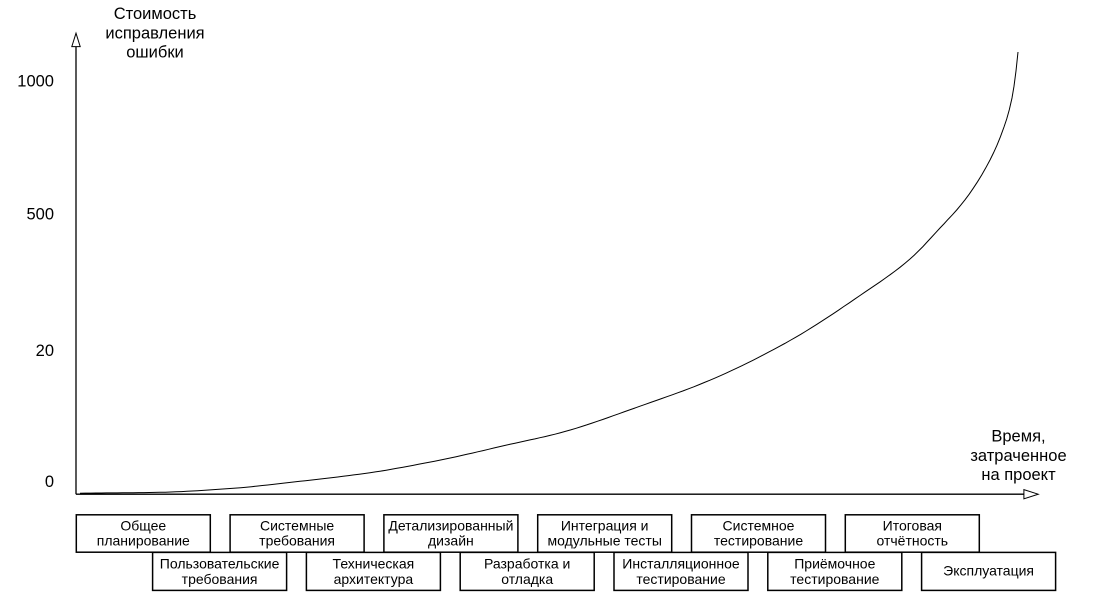 The width and height of the screenshot is (1099, 606). Describe the element at coordinates (681, 564) in the screenshot. I see `svg-text: Инсталляционное` at that location.